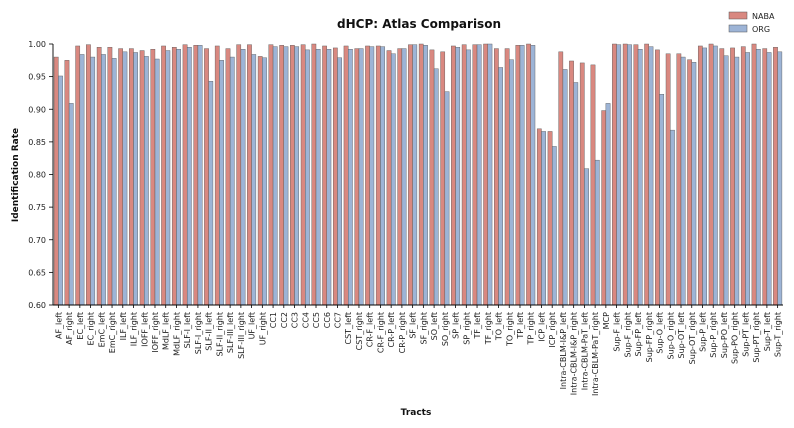  What do you see at coordinates (533, 175) in the screenshot?
I see `bar-org-tp-right` at bounding box center [533, 175].